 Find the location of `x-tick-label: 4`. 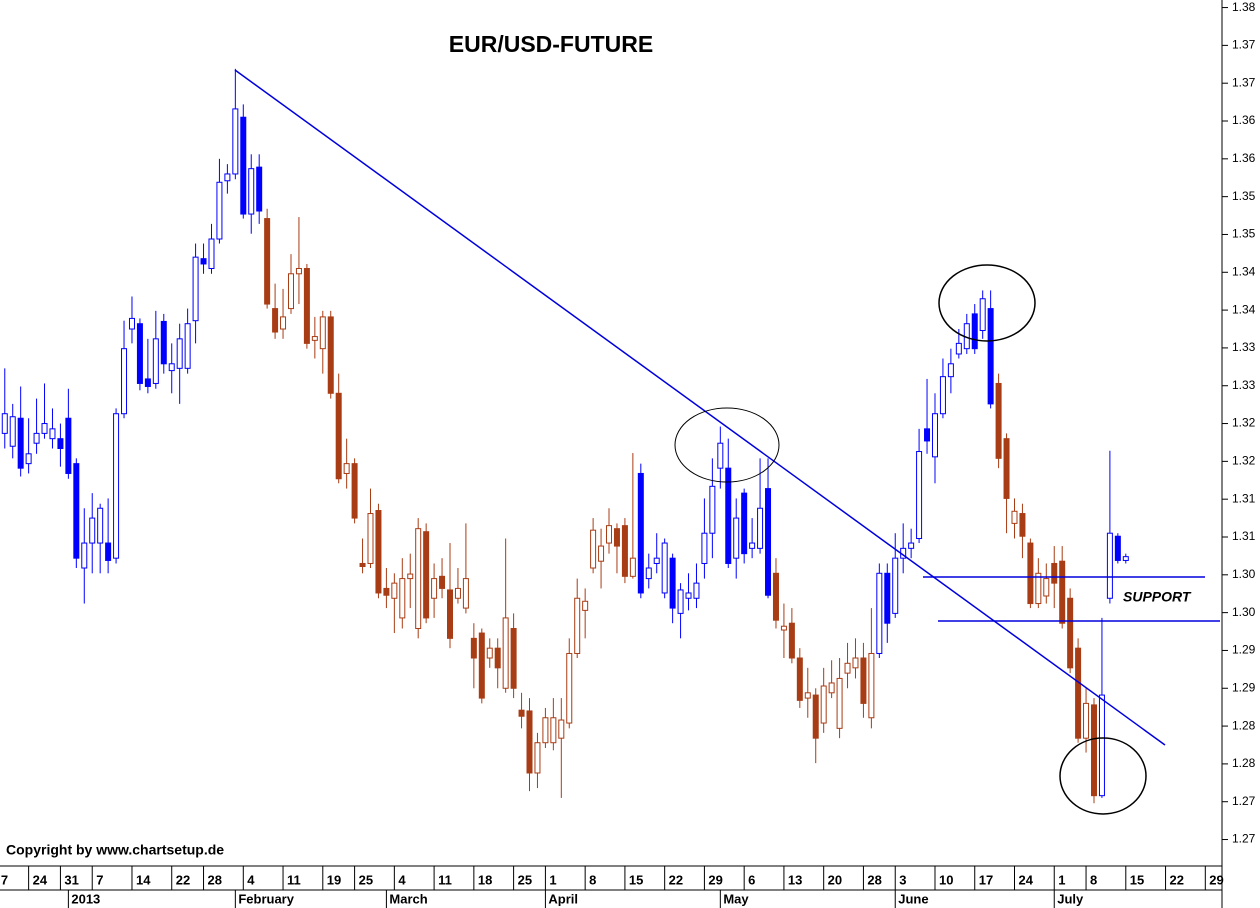

x-tick-label: 4 is located at coordinates (402, 879).